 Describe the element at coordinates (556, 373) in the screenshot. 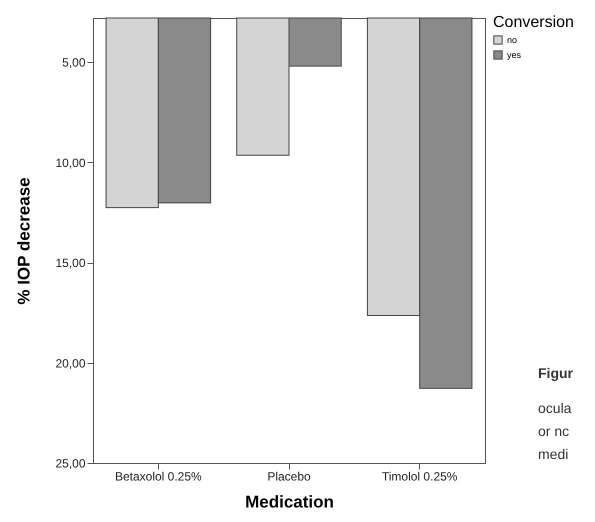

I see `text: Figur` at that location.